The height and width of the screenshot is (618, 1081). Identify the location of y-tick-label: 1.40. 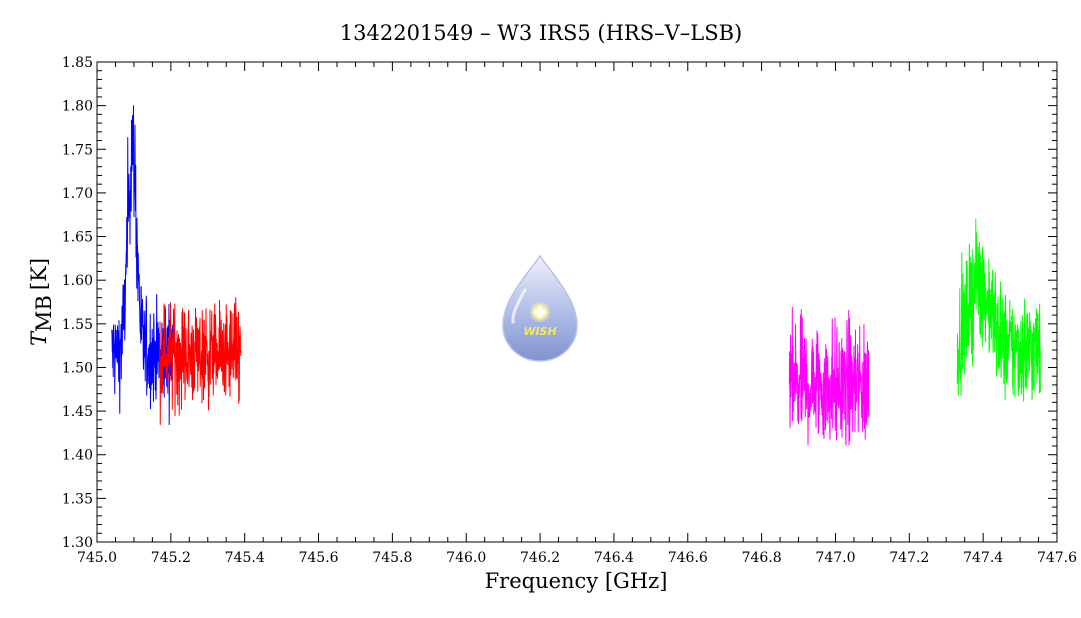
(77, 456).